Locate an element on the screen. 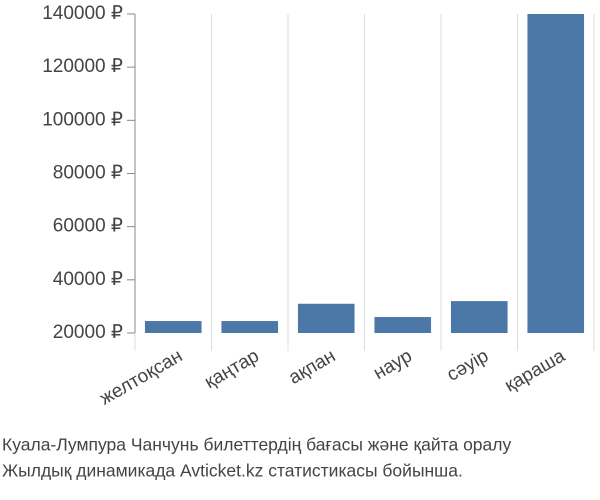  x-tick-label: сәуір is located at coordinates (467, 365).